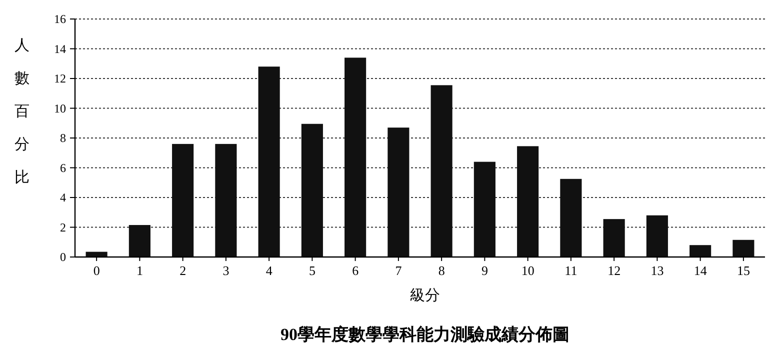  I want to click on y-tick-label: 2, so click(63, 227).